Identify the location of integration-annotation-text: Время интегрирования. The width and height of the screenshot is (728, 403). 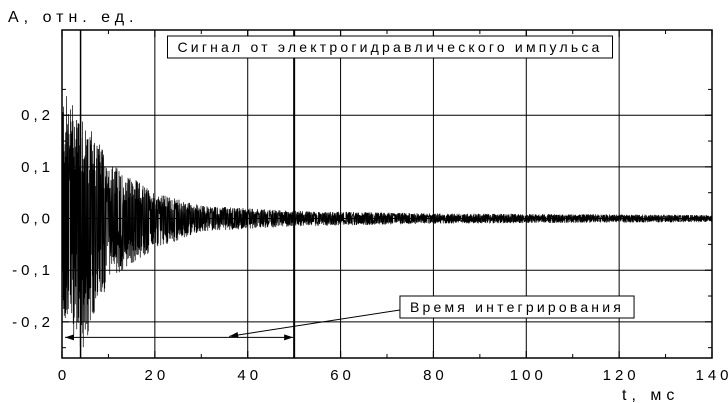
(517, 307).